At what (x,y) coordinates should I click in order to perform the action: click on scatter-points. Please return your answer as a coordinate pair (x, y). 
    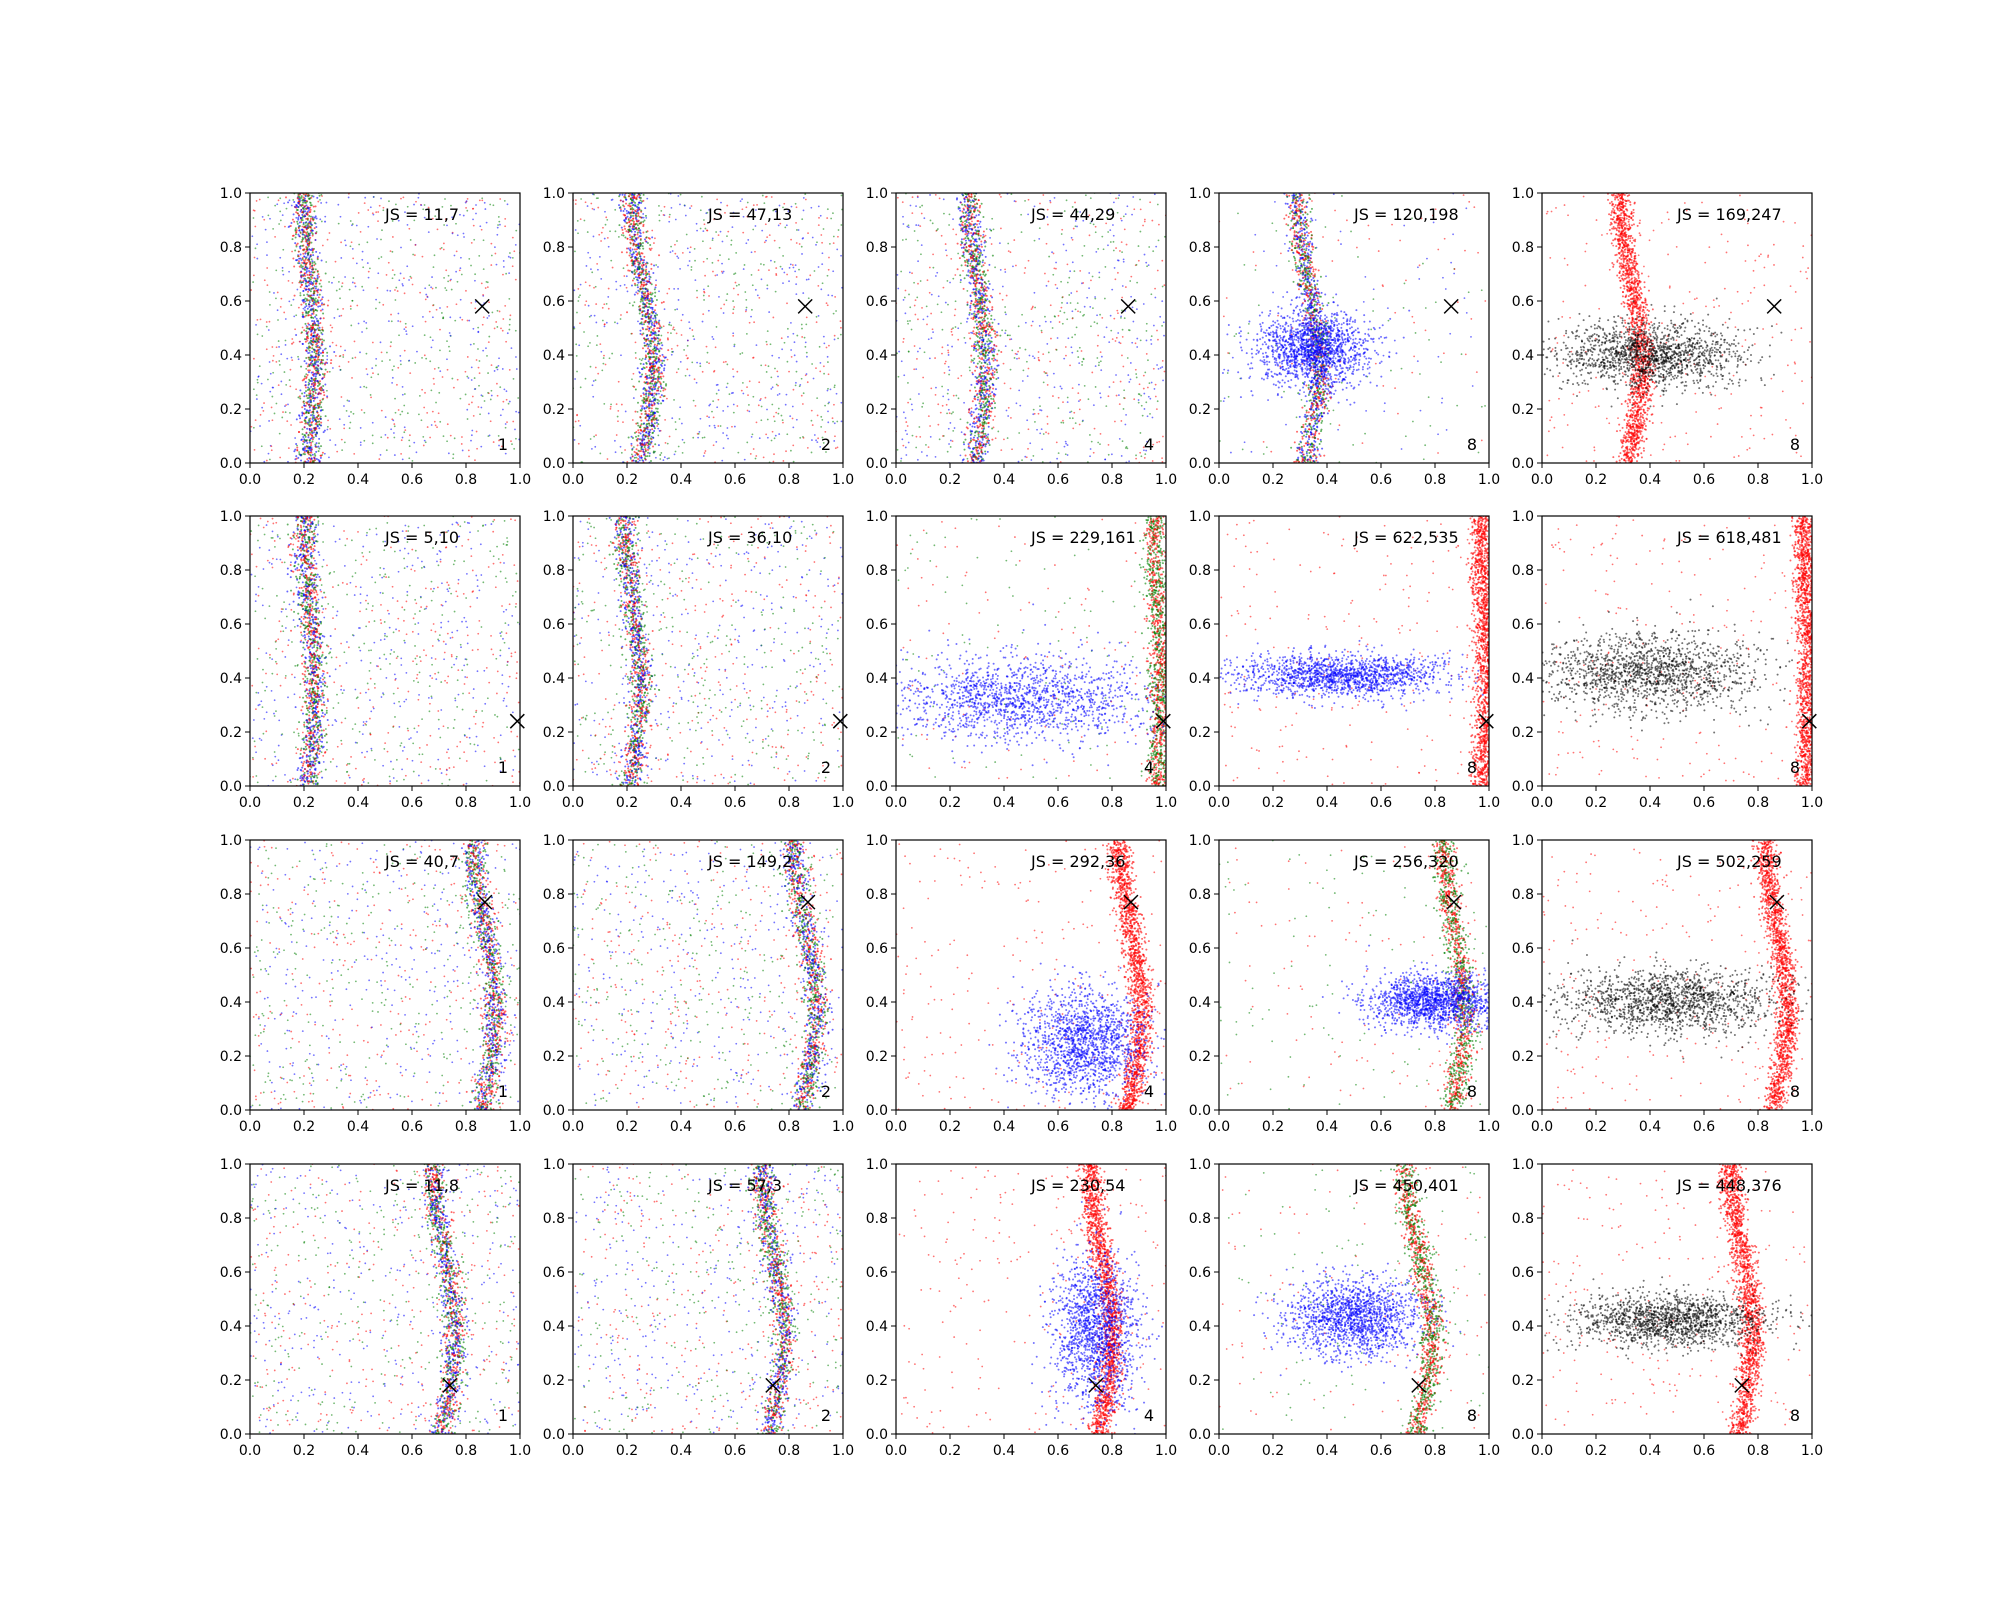
    Looking at the image, I should click on (1031, 328).